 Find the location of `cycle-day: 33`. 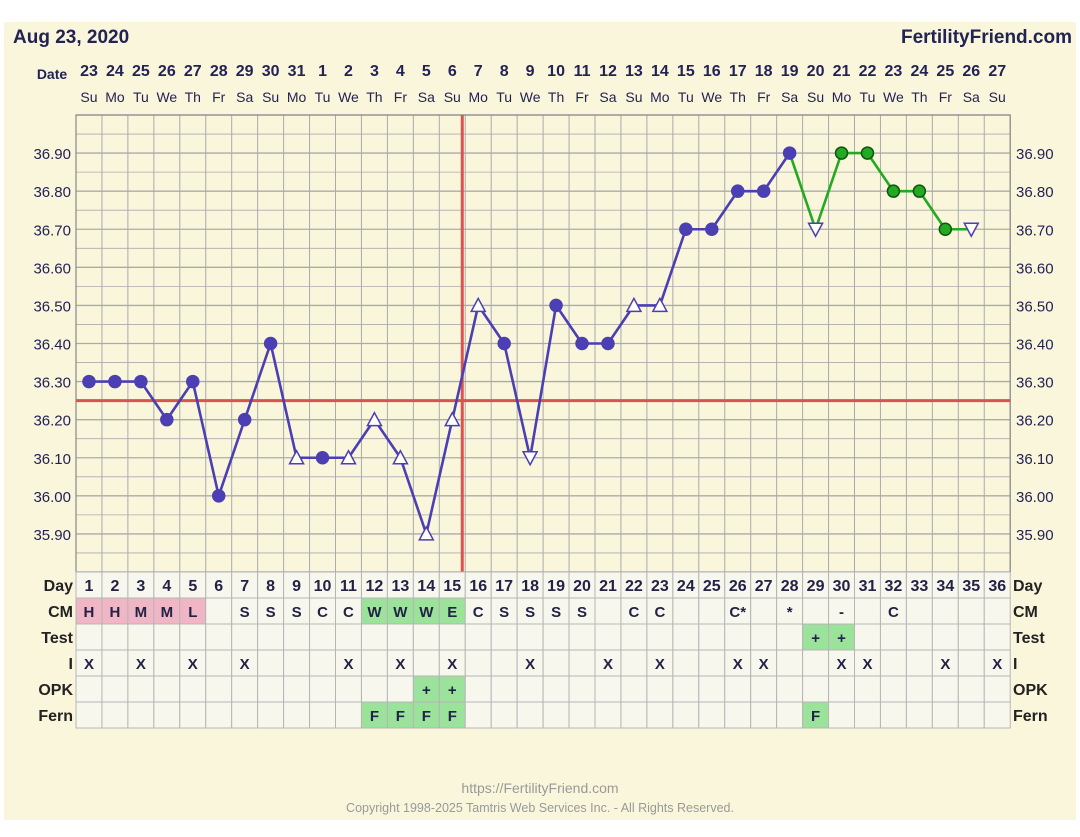

cycle-day: 33 is located at coordinates (919, 586).